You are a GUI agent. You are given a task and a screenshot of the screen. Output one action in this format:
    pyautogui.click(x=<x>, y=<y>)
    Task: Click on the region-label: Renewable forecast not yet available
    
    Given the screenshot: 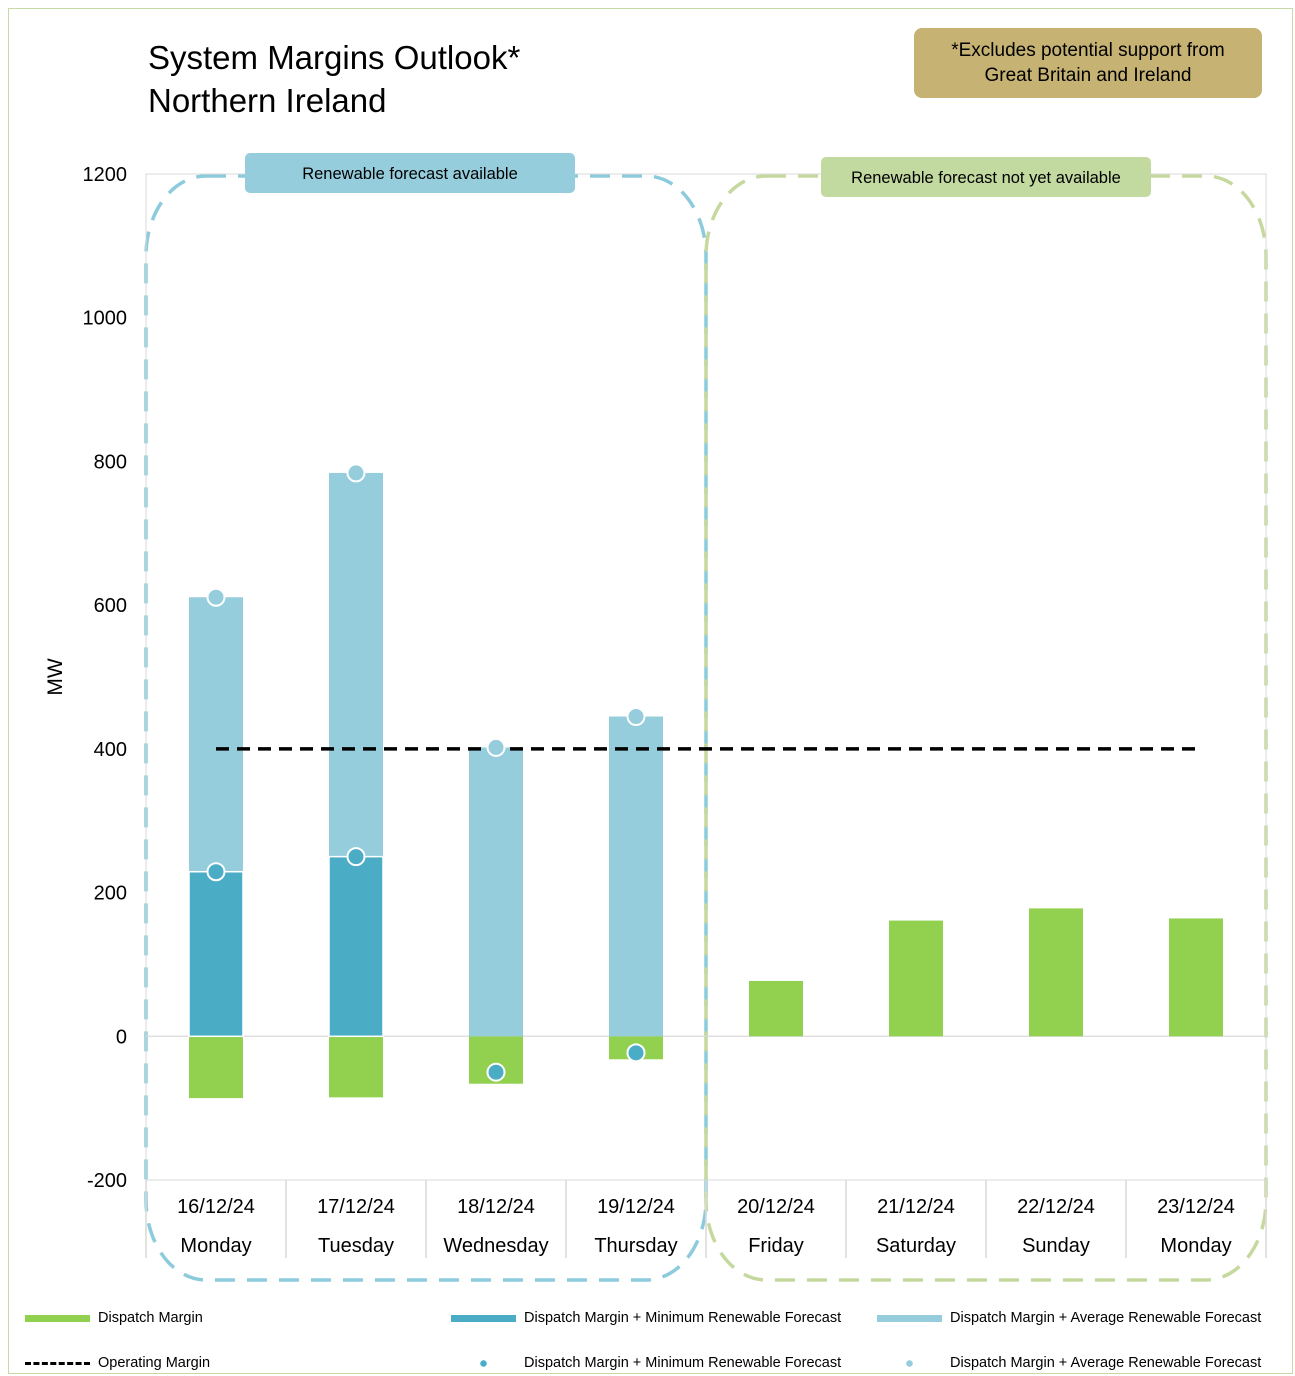 What is the action you would take?
    pyautogui.click(x=986, y=178)
    